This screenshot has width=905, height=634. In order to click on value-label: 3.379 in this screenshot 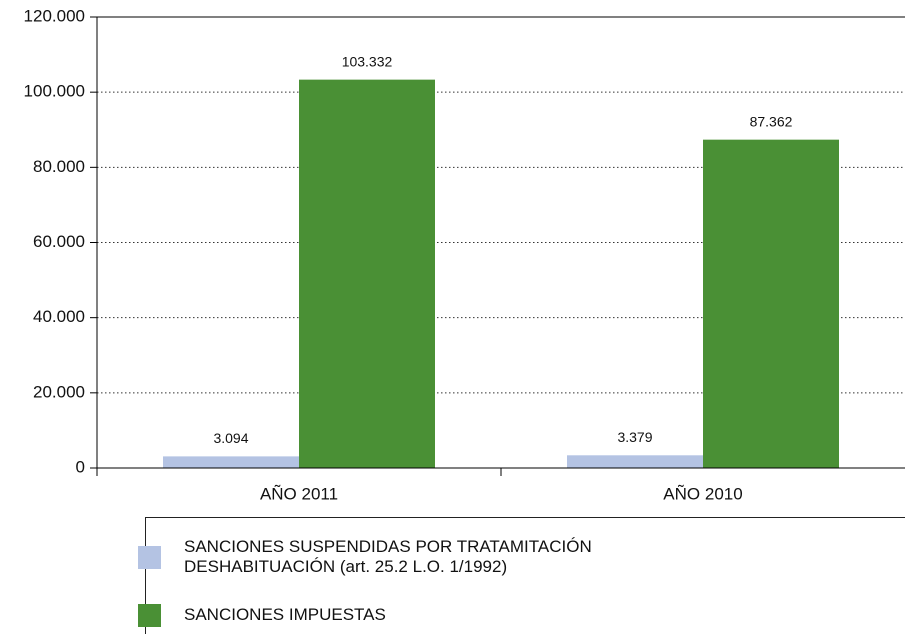, I will do `click(634, 437)`.